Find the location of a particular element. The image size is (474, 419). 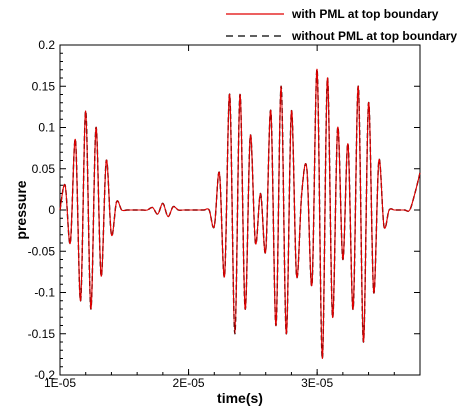

y-tick-label: -0.2 is located at coordinates (44, 375).